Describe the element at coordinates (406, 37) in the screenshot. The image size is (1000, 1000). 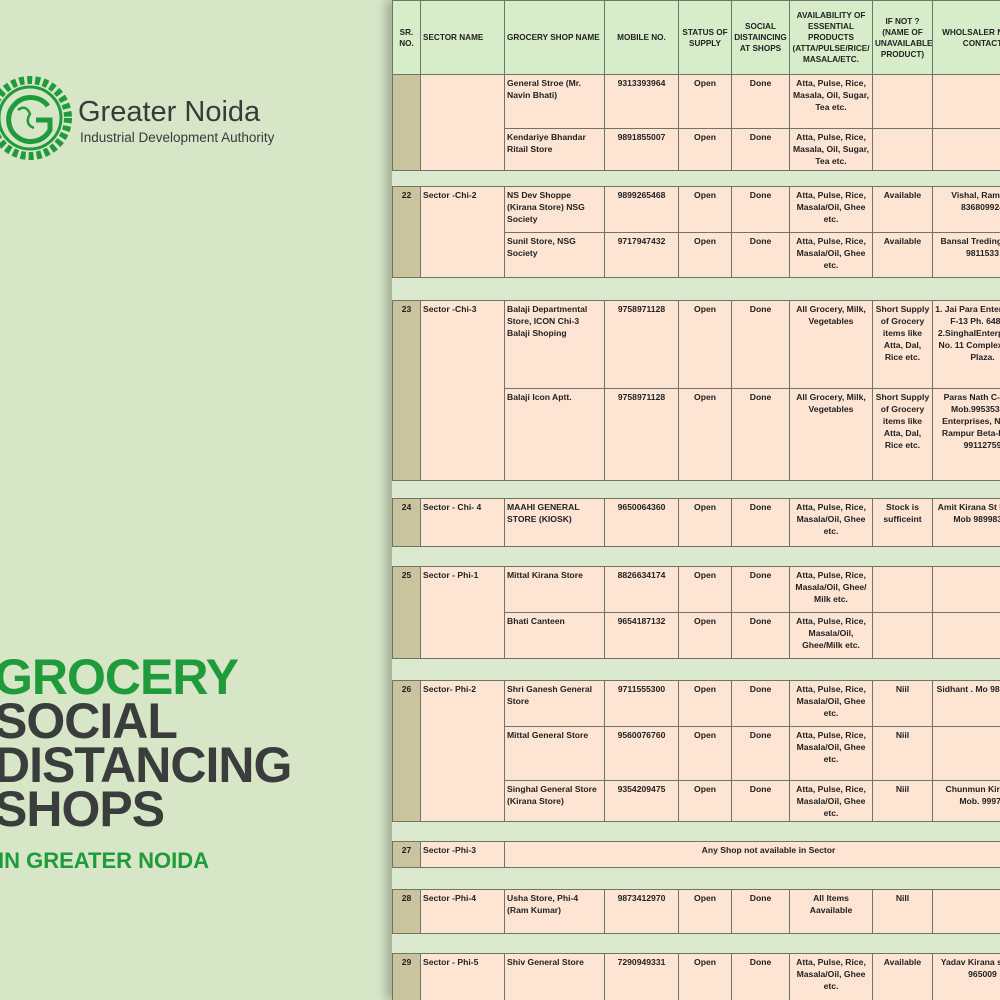
I see `column-header: SR. NO.` at that location.